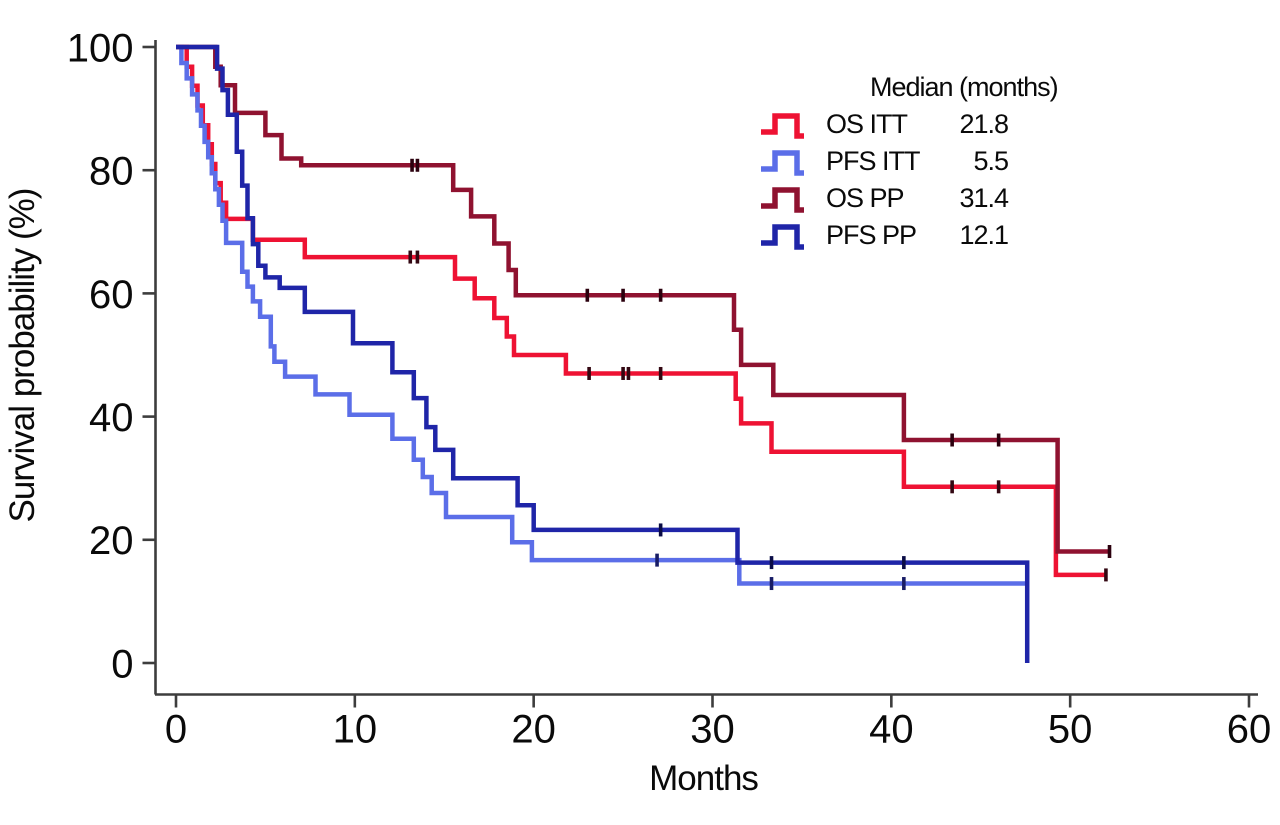 The width and height of the screenshot is (1280, 825). I want to click on y-axis-title: Survival probability (%), so click(22, 356).